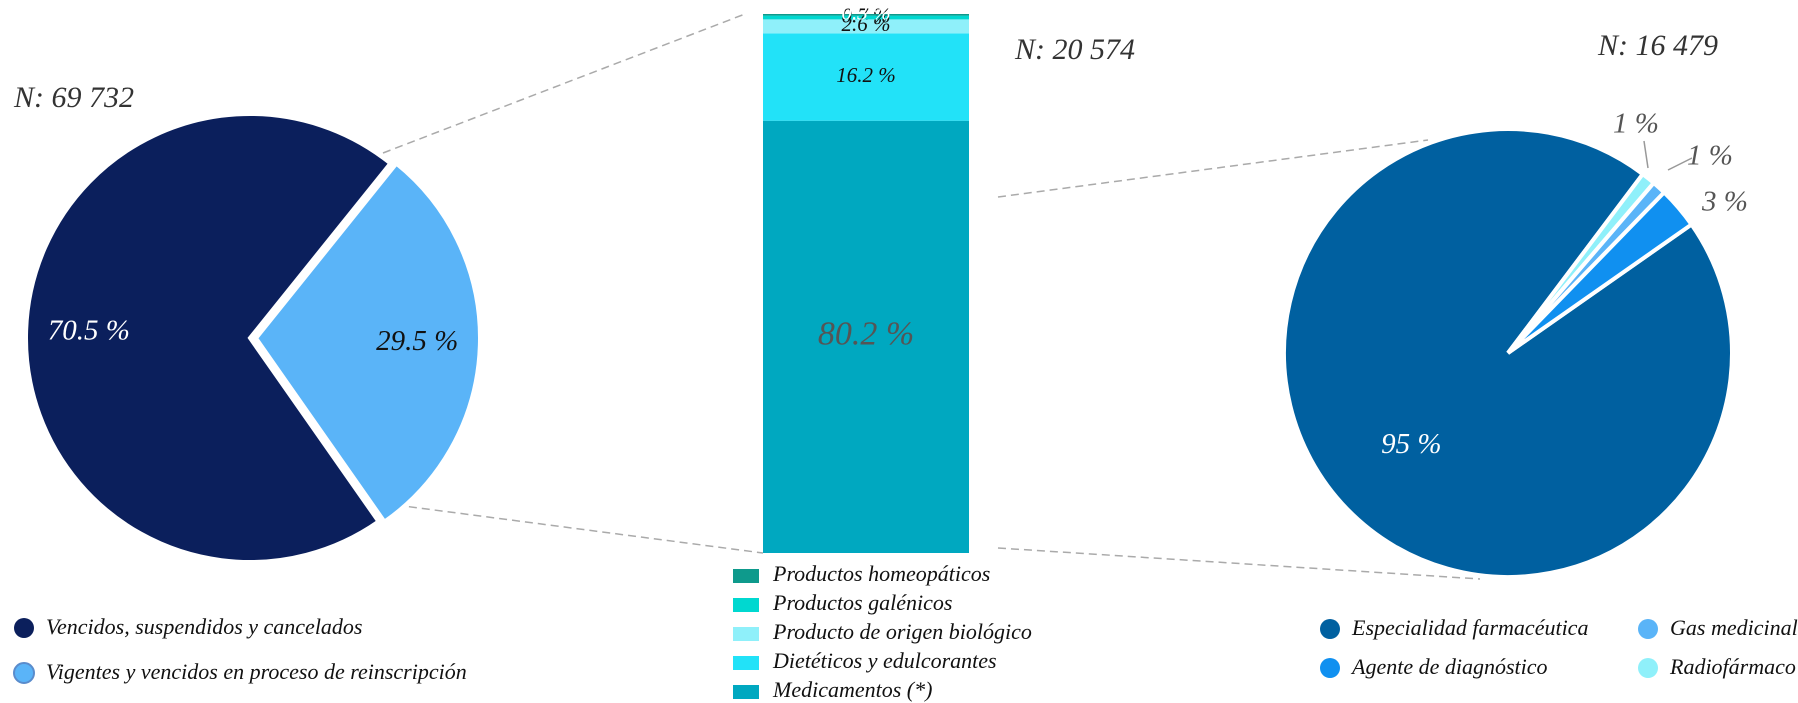 The image size is (1798, 703). I want to click on chart-title: N: 20 574, so click(1074, 49).